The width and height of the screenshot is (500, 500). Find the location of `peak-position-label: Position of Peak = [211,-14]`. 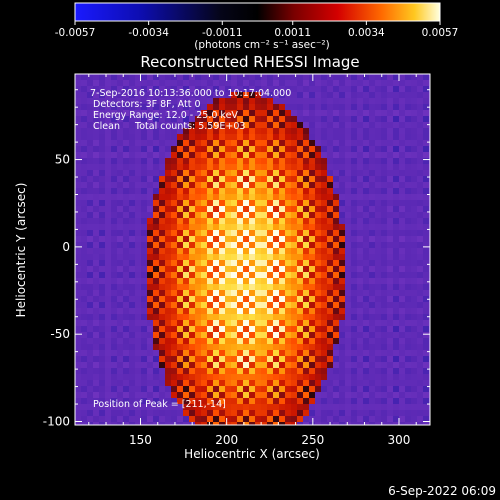

peak-position-label: Position of Peak = [211,-14] is located at coordinates (159, 404).